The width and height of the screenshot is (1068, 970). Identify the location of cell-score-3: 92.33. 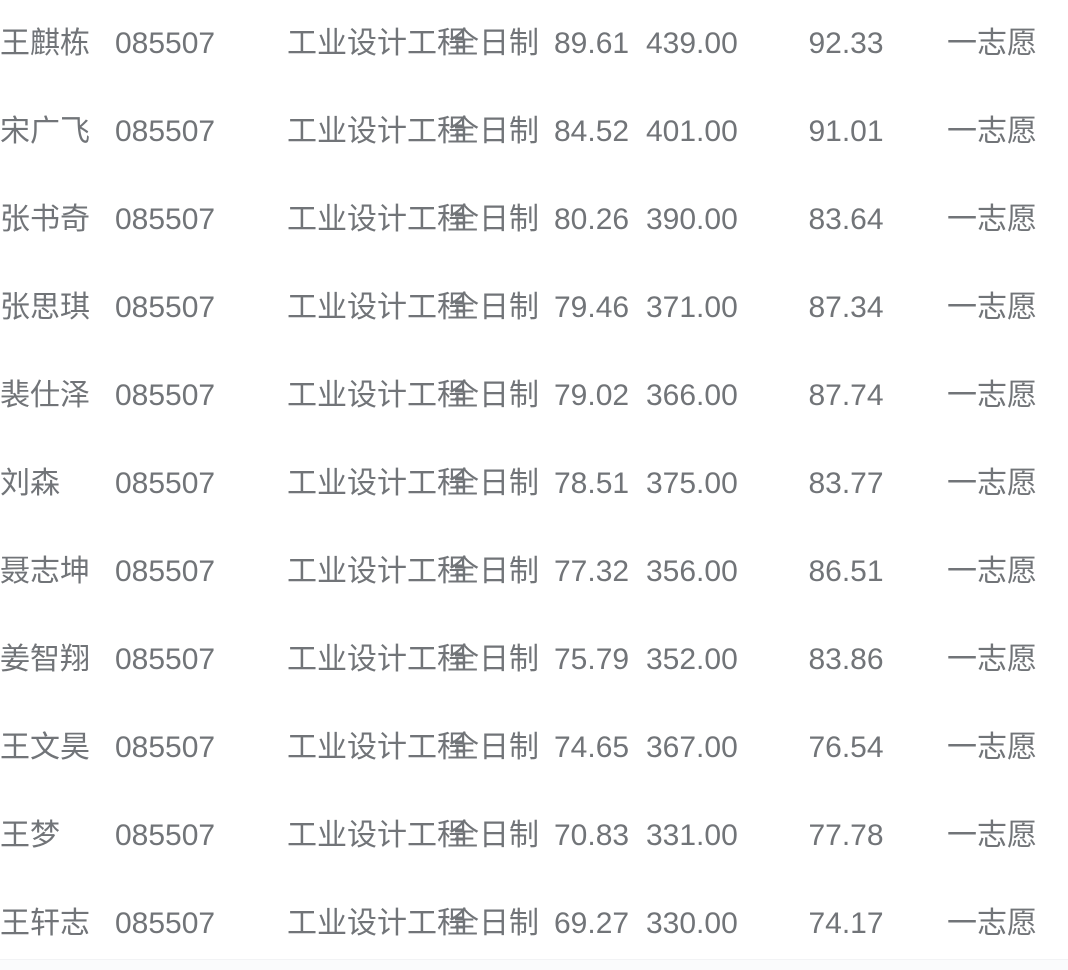
(846, 44).